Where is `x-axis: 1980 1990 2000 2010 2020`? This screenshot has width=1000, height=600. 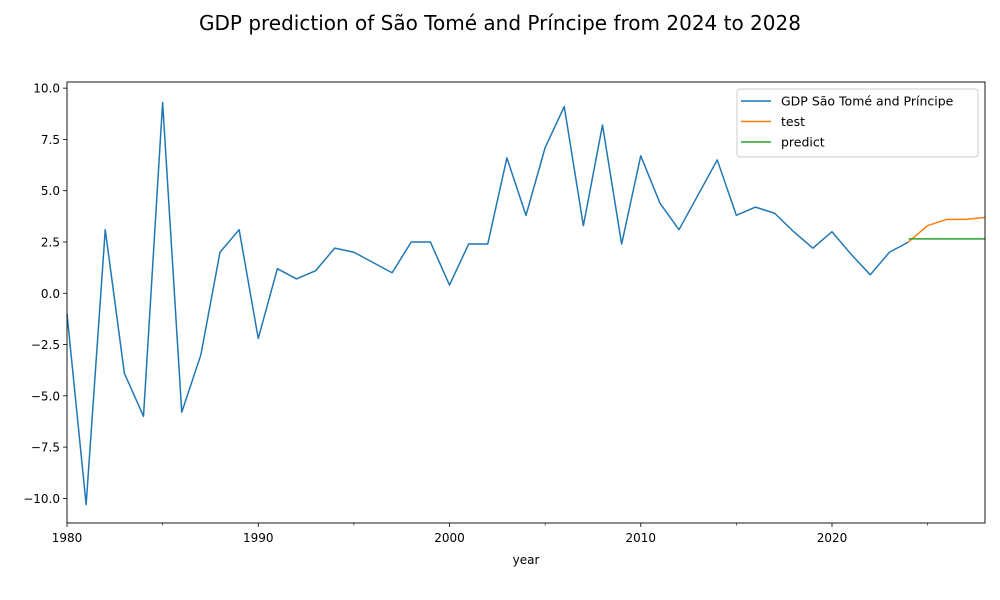
x-axis: 1980 1990 2000 2010 2020 is located at coordinates (490, 534).